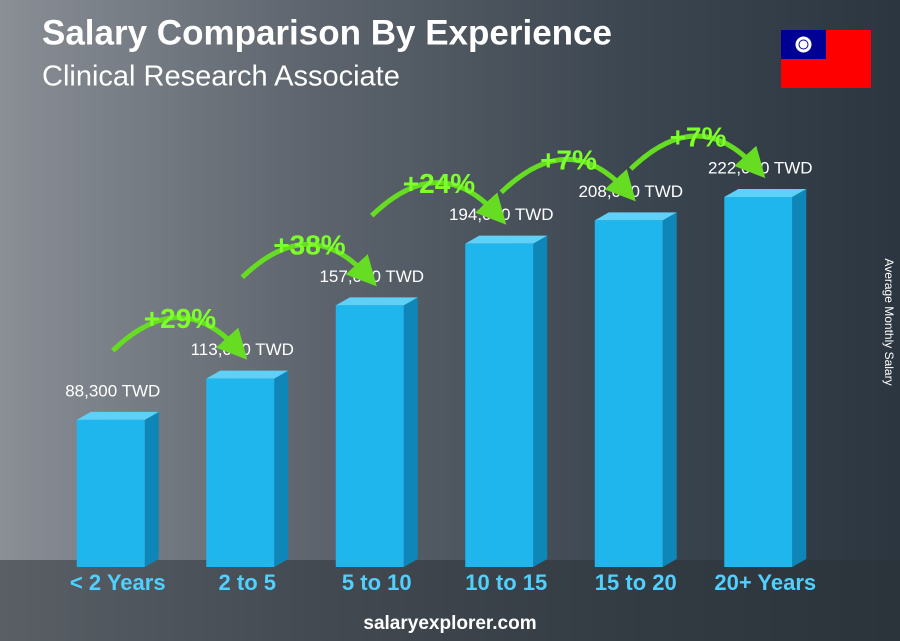  Describe the element at coordinates (221, 77) in the screenshot. I see `chart-subtitle: Clinical Research Associate` at that location.